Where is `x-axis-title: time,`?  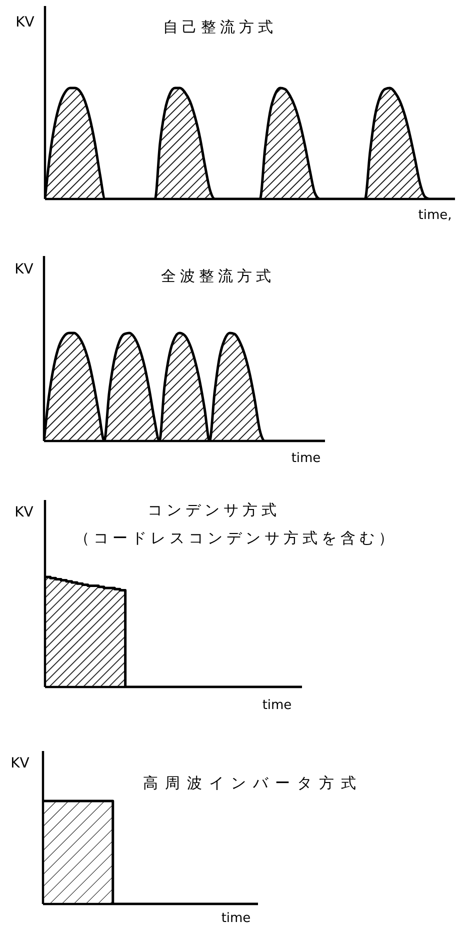
x-axis-title: time, is located at coordinates (435, 216).